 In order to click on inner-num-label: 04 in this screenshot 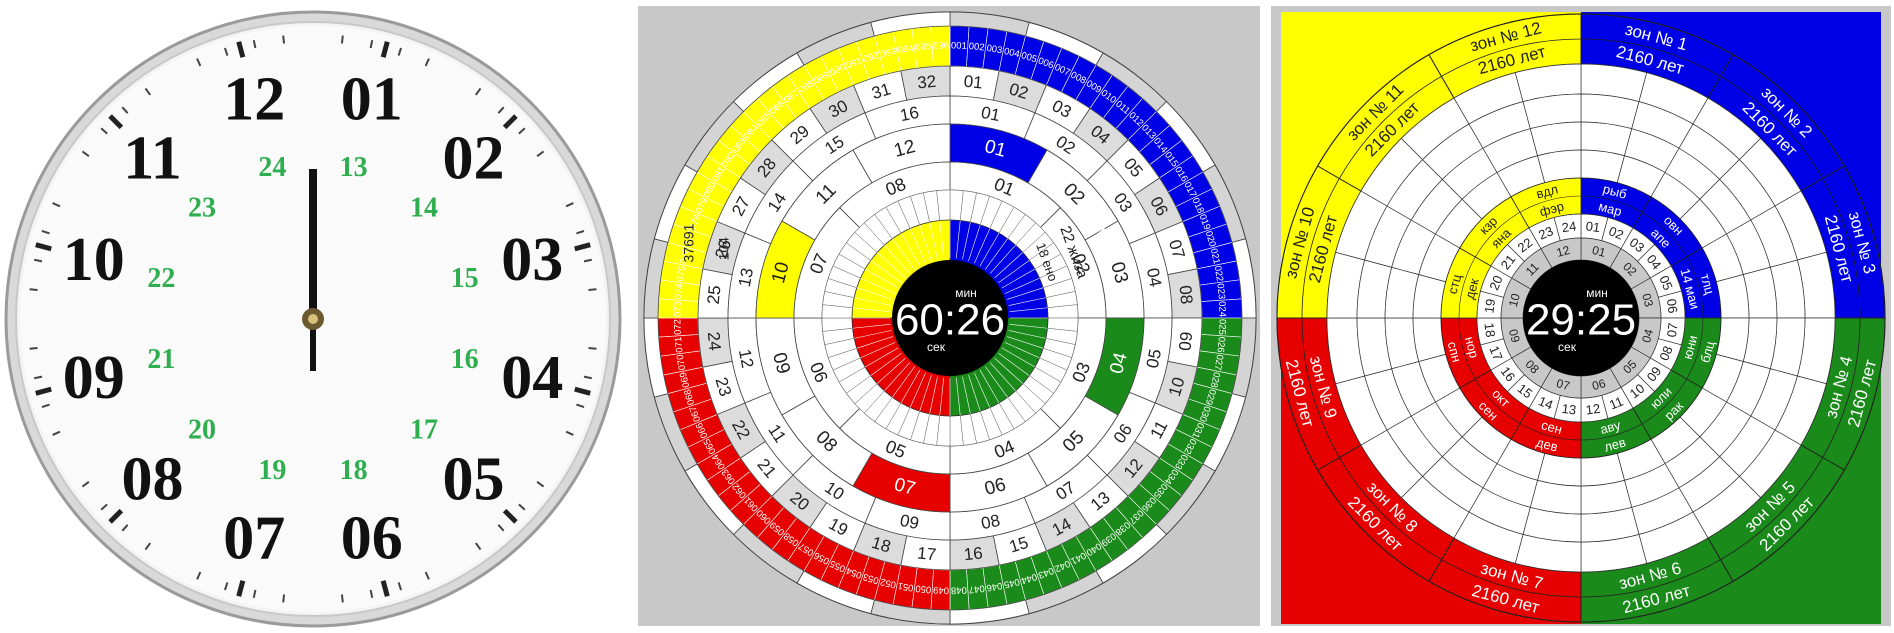, I will do `click(1647, 335)`.